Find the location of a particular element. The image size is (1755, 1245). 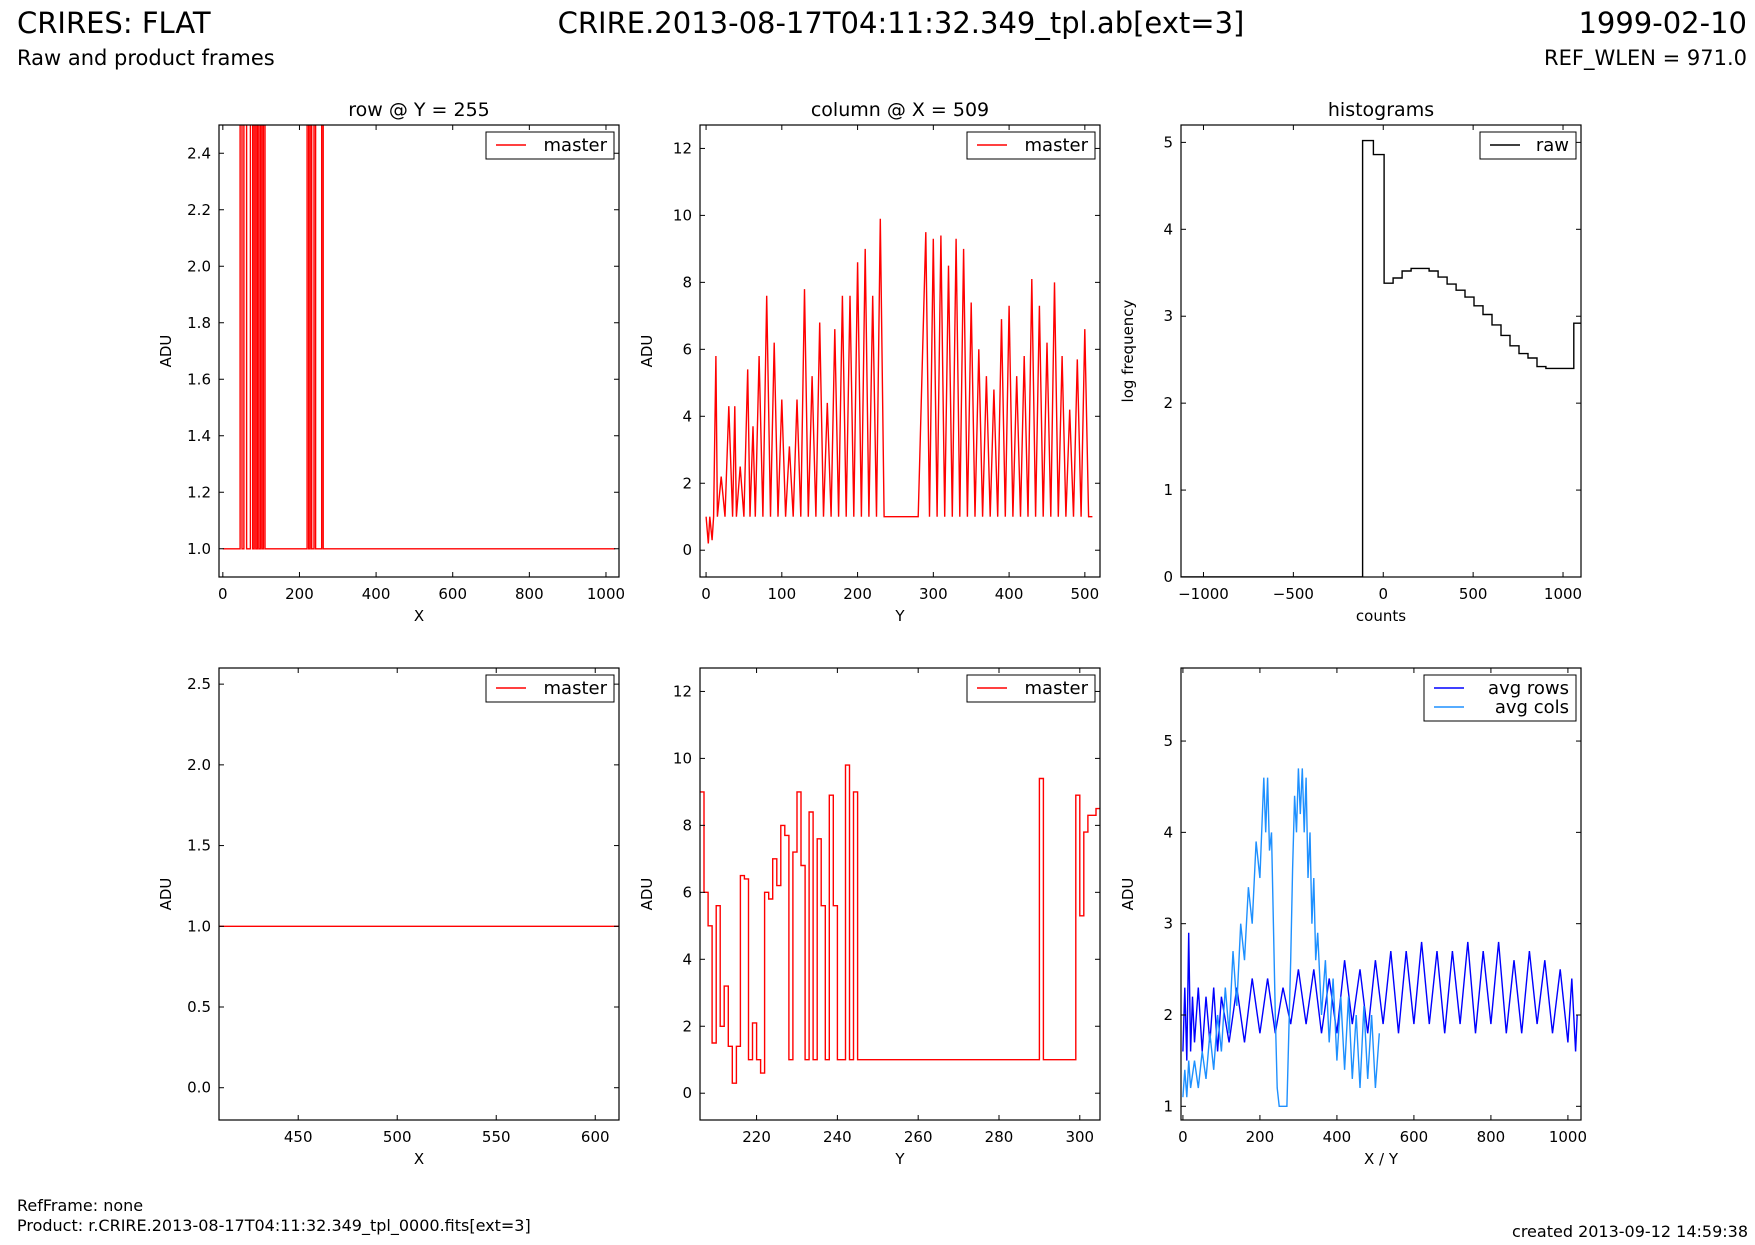

x-axis-label: X / Y is located at coordinates (1381, 1159).